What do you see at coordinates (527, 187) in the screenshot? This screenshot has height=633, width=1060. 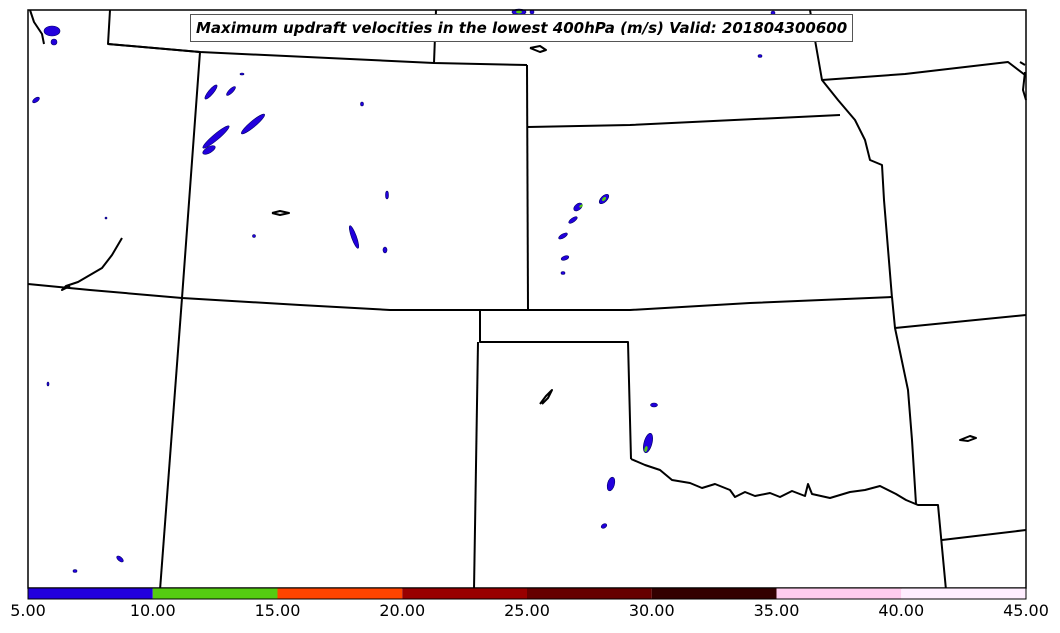 I see `boundary-wyoming-southdakota` at bounding box center [527, 187].